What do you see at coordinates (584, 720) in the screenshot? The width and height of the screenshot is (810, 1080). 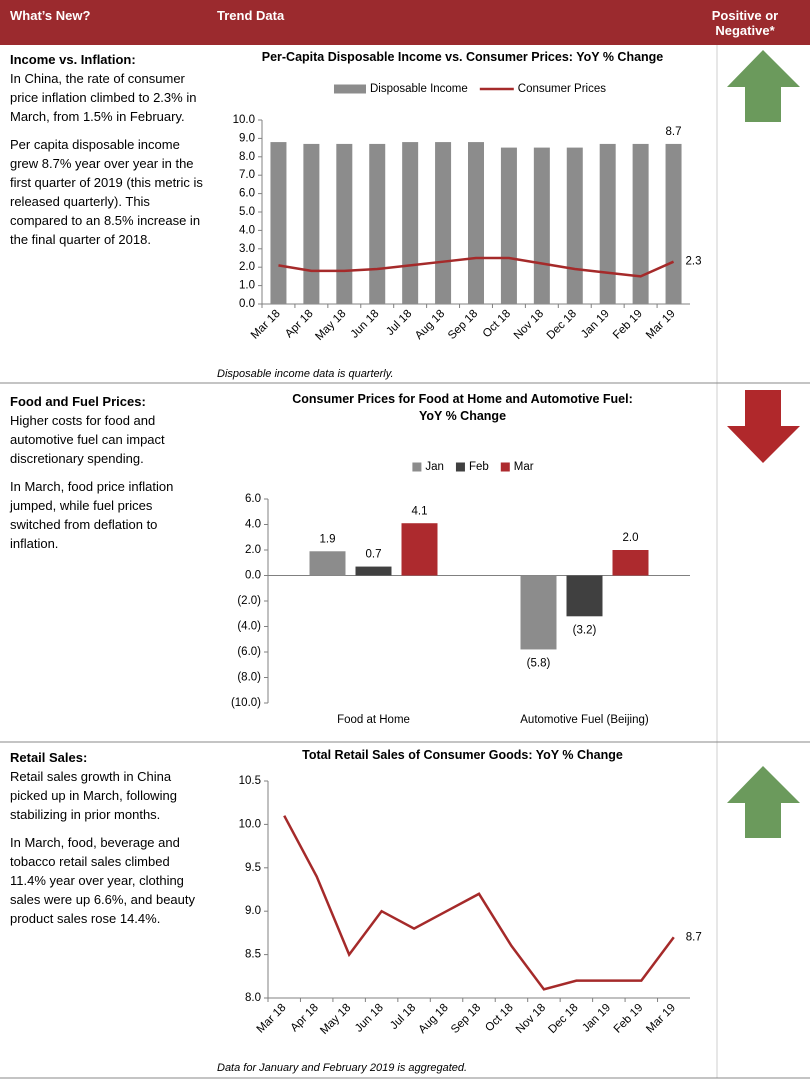 I see `x-tick-label: Automotive Fuel (Beijing)` at bounding box center [584, 720].